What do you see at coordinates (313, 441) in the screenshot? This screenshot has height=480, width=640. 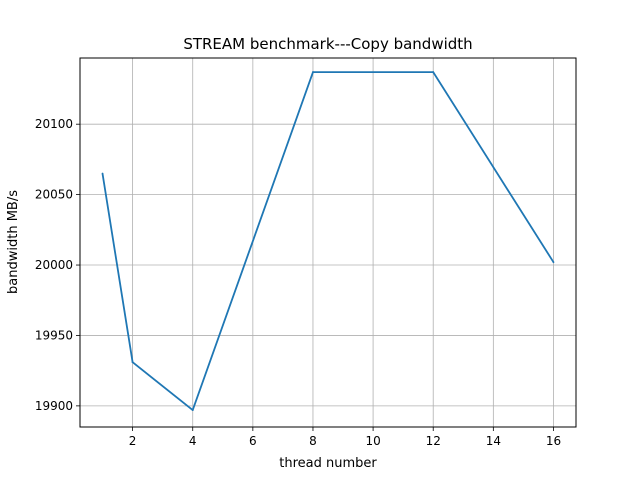 I see `x-tick-label: 8` at bounding box center [313, 441].